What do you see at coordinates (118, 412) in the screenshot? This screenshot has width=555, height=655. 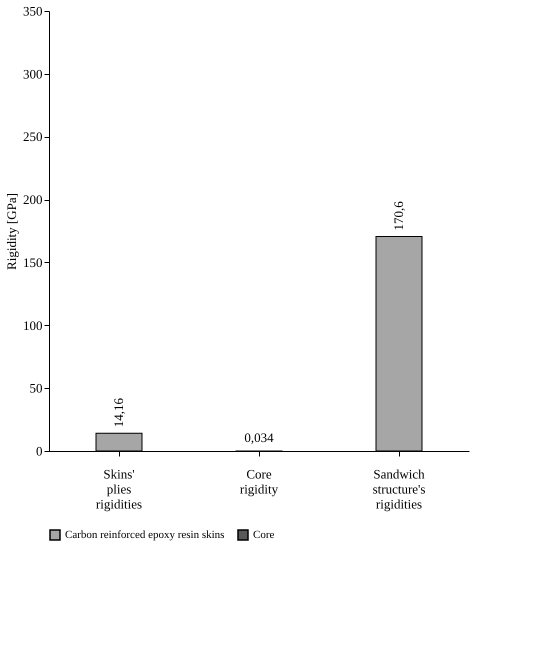 I see `data-label: 14,16` at bounding box center [118, 412].